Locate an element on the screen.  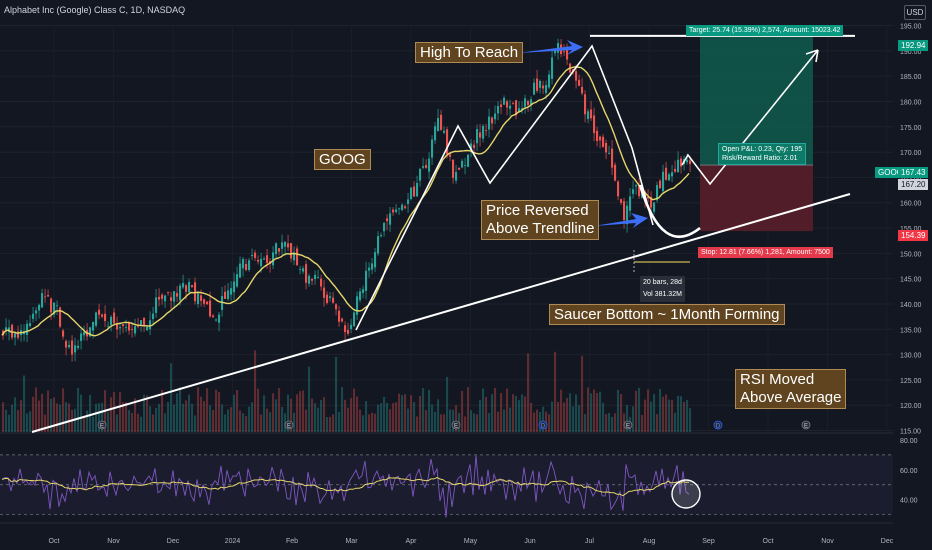
price-tick-label: 135.00 is located at coordinates (911, 330).